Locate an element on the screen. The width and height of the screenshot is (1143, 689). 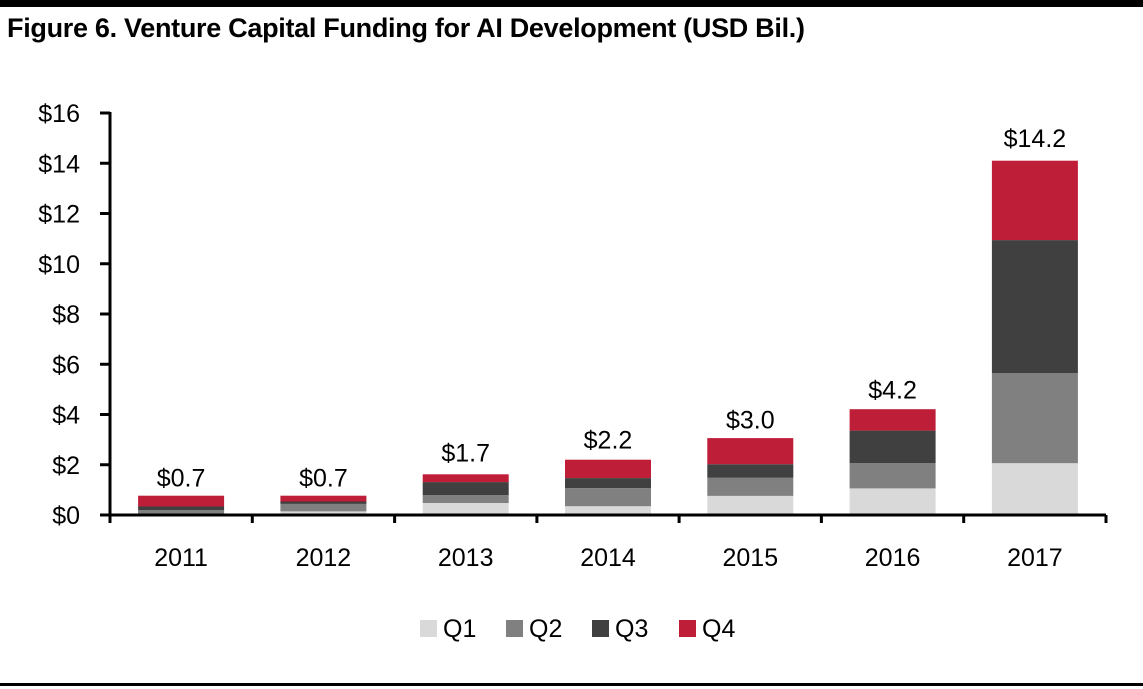
bar-segment-2016-q4 is located at coordinates (892, 420).